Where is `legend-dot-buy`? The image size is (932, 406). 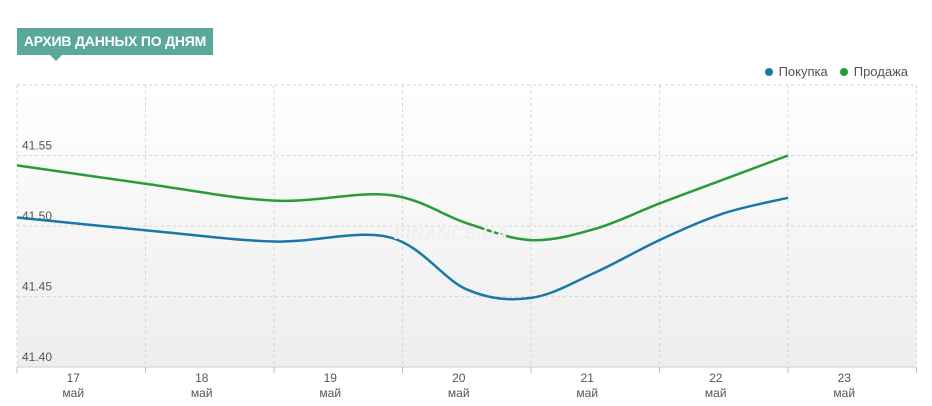
legend-dot-buy is located at coordinates (768, 71).